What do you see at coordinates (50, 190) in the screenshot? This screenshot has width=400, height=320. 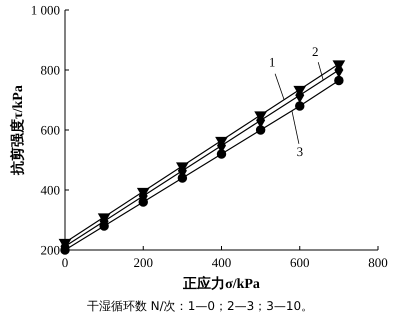 I see `y-tick-label: 400` at bounding box center [50, 190].